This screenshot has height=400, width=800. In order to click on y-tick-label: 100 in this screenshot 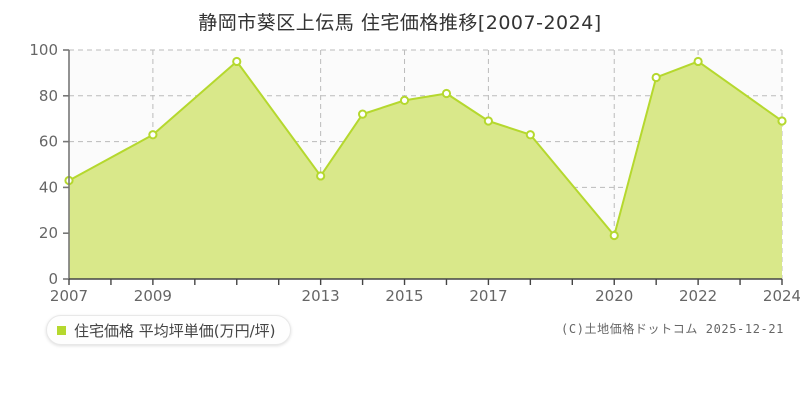, I will do `click(43, 50)`.